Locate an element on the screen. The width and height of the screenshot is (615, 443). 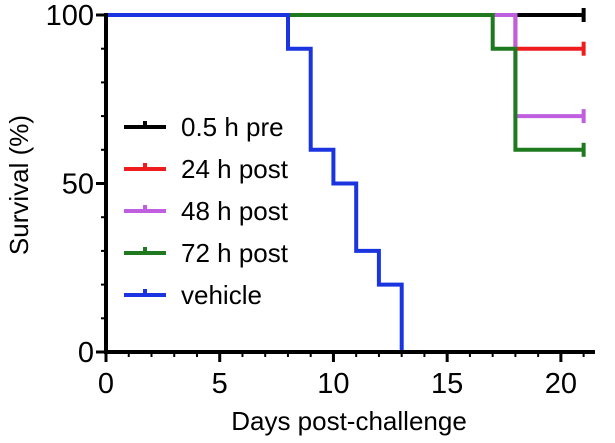
y-axis-title: Survival (%) is located at coordinates (19, 185).